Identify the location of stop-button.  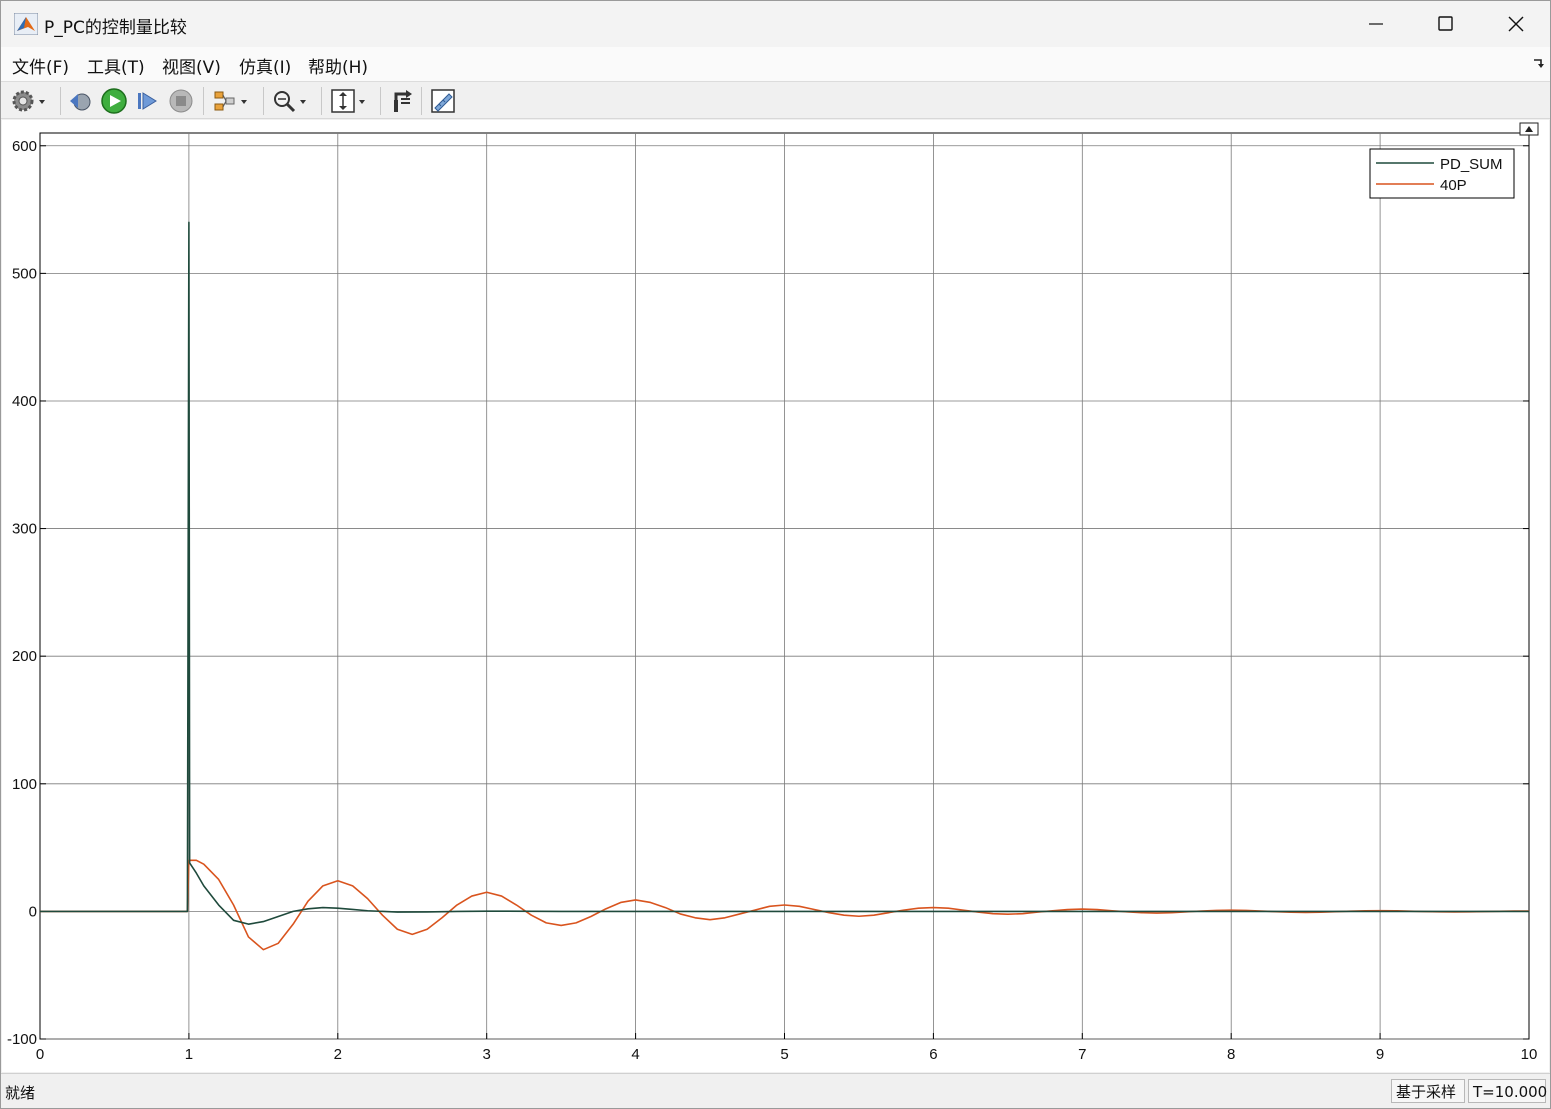
(181, 101).